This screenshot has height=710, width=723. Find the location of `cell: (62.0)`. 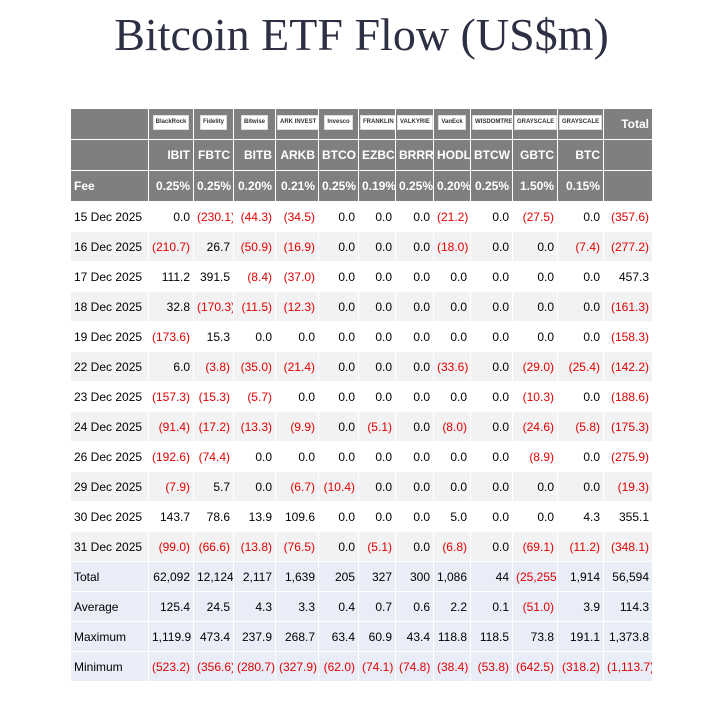

cell: (62.0) is located at coordinates (338, 666).